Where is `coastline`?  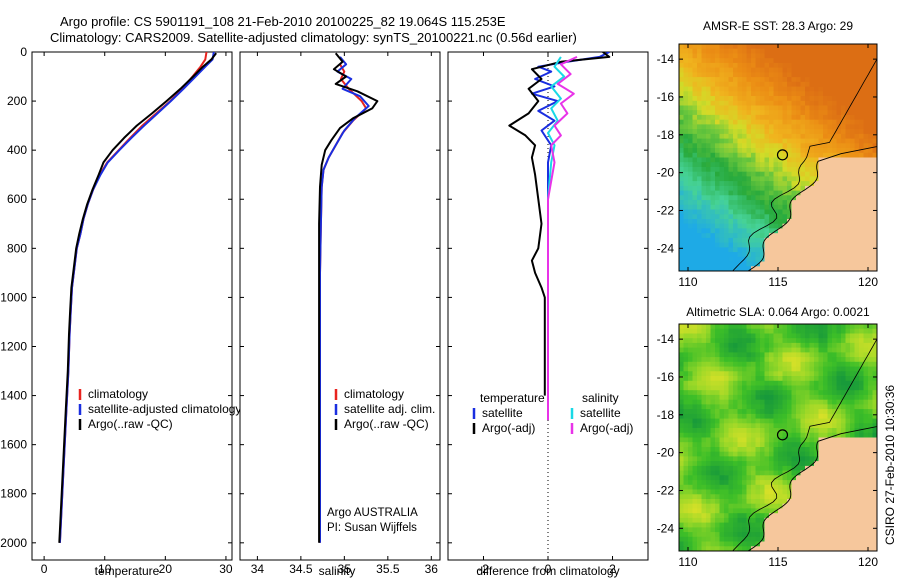 coastline is located at coordinates (812, 208).